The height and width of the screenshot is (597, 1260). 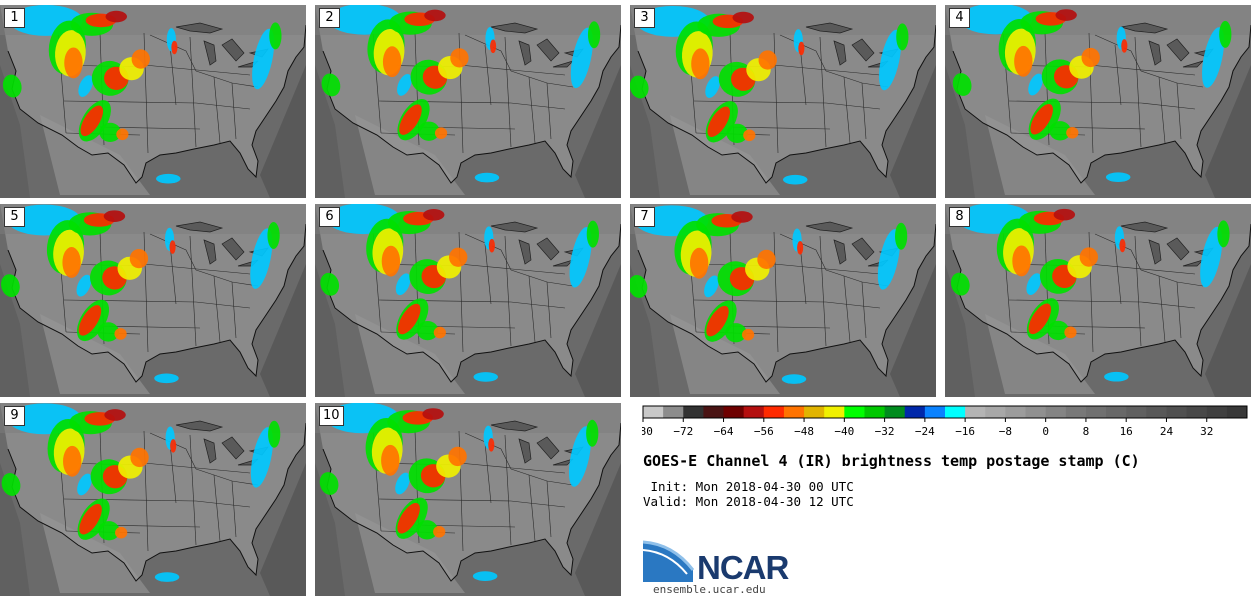 I want to click on ensemble-panel-4: 4, so click(x=1098, y=101).